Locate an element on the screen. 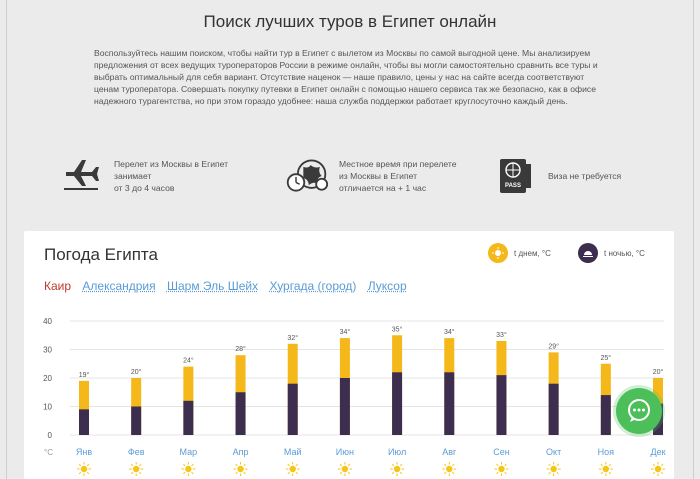 Image resolution: width=700 pixels, height=479 pixels. x-tick-label: Май is located at coordinates (293, 452).